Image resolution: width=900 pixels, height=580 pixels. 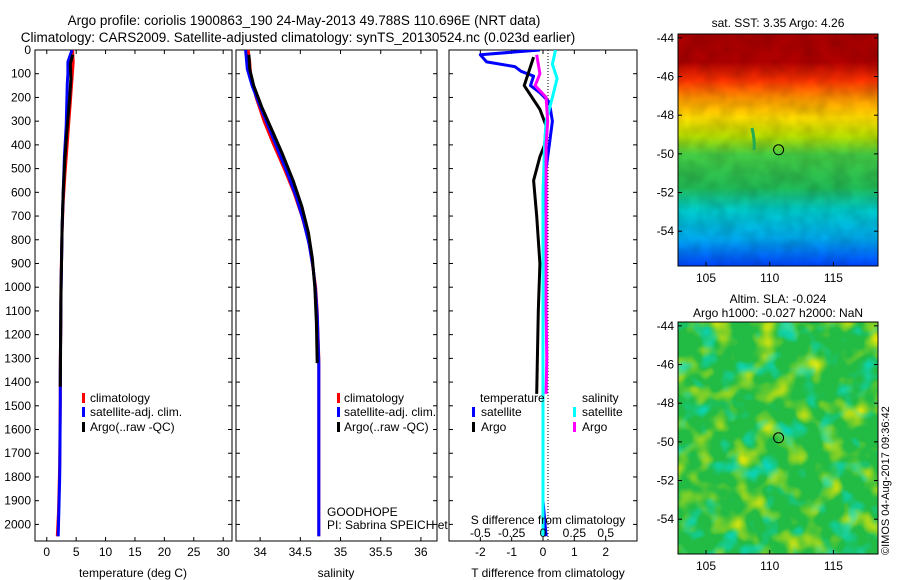 What do you see at coordinates (17, 358) in the screenshot?
I see `depth-tick-label: 1300` at bounding box center [17, 358].